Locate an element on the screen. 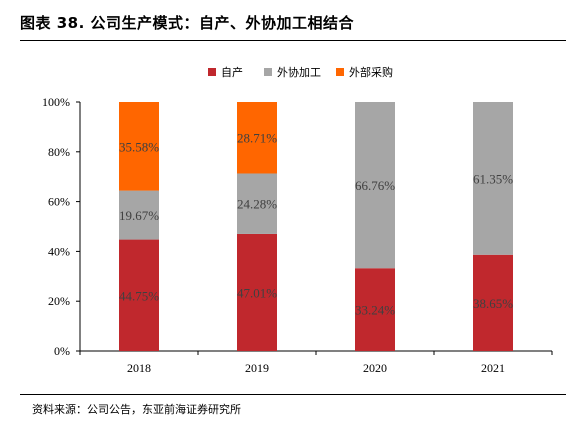  data-label: 44.75% is located at coordinates (139, 295).